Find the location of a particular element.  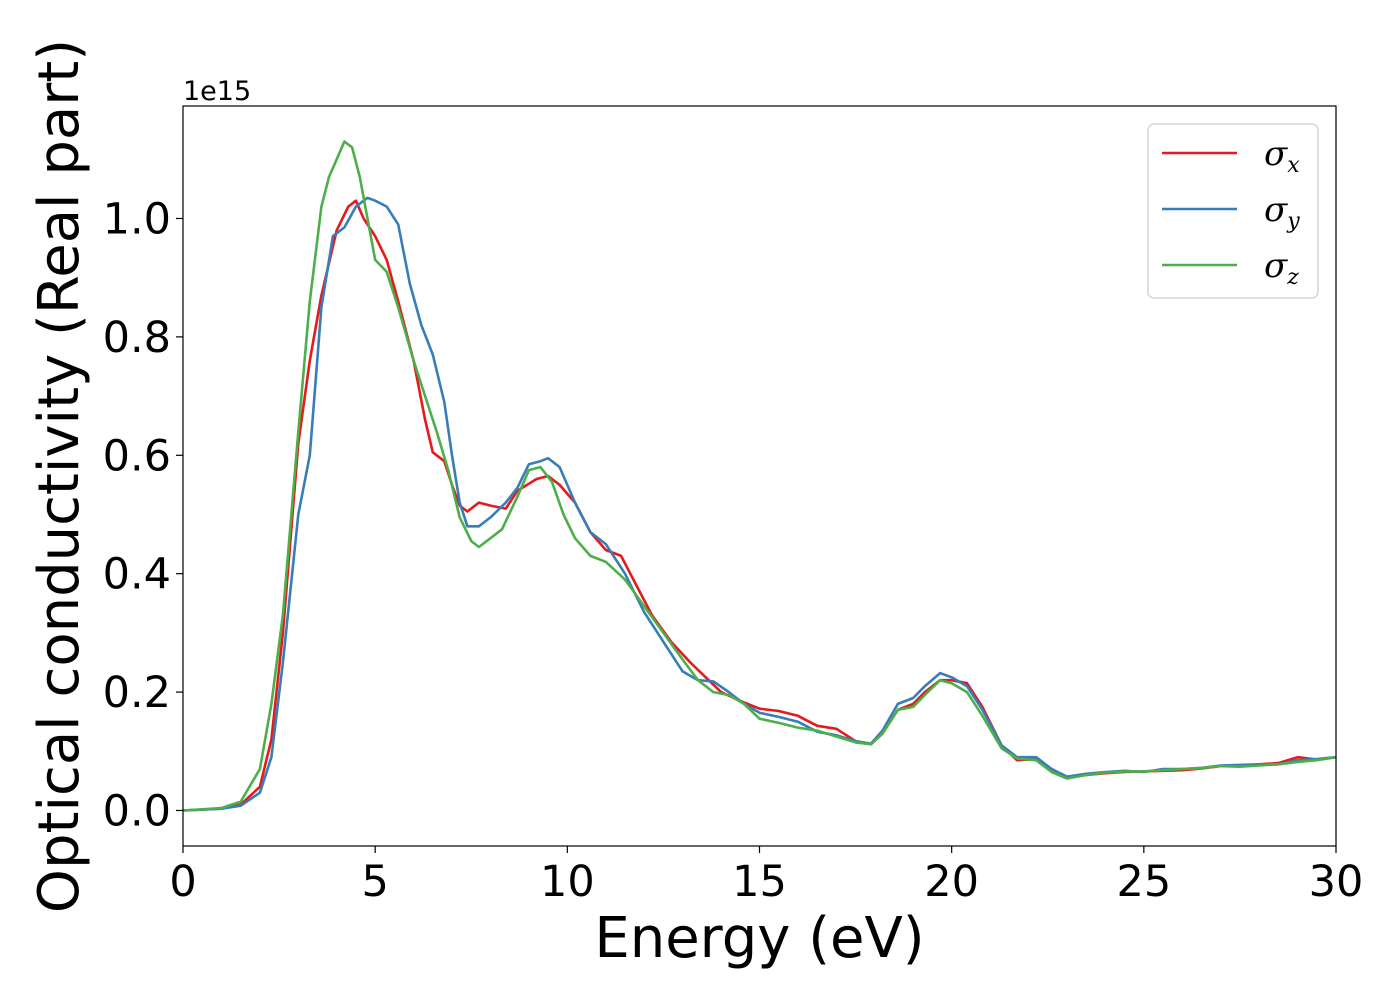

x-tick-label: 30 is located at coordinates (1336, 882).